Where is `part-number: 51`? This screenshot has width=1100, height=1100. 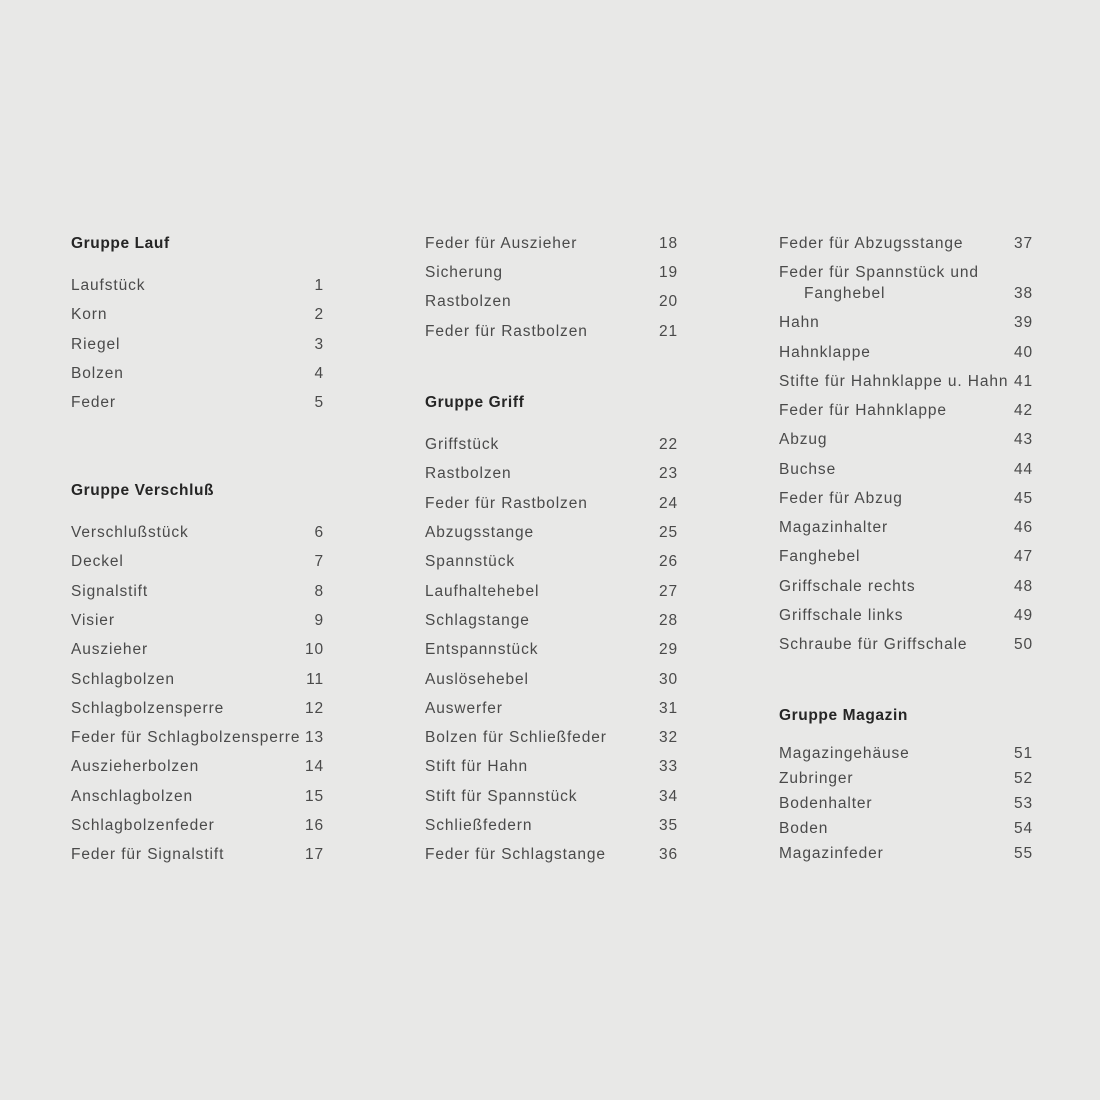 part-number: 51 is located at coordinates (1023, 753).